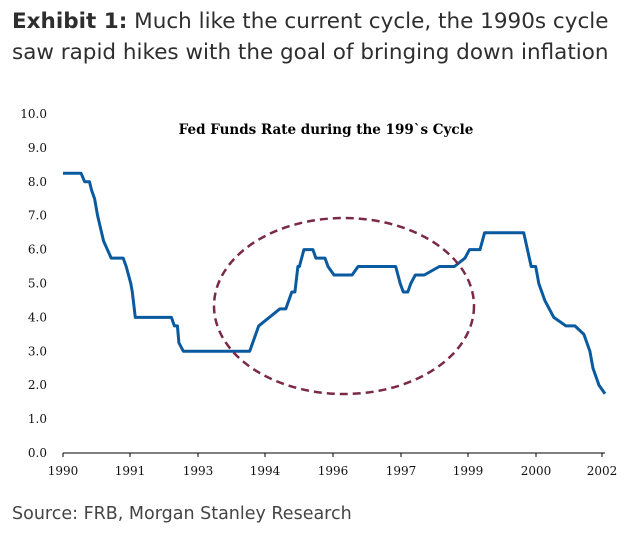 Image resolution: width=638 pixels, height=536 pixels. I want to click on y-tick-label: 6.0, so click(37, 250).